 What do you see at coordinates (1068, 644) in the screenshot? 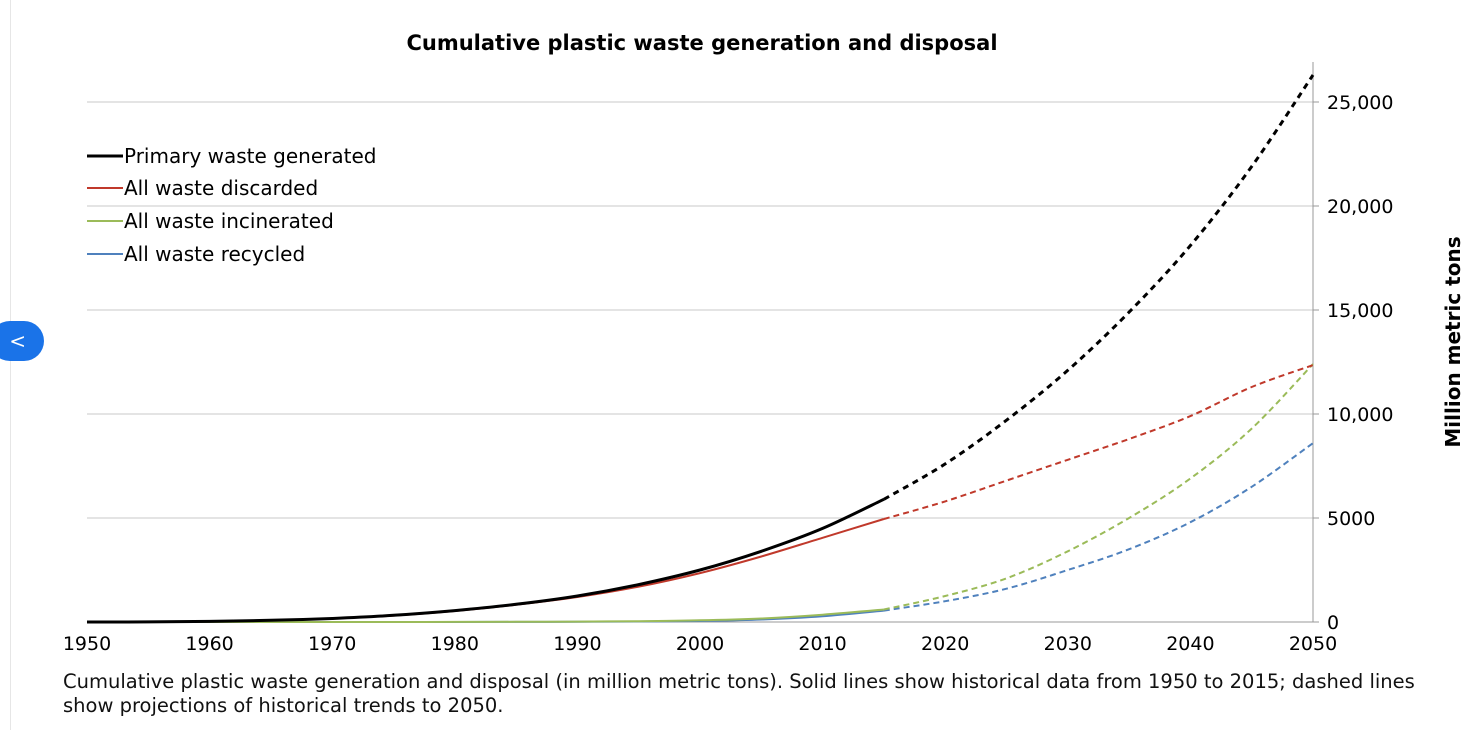
I see `x-tick-label: 2030` at bounding box center [1068, 644].